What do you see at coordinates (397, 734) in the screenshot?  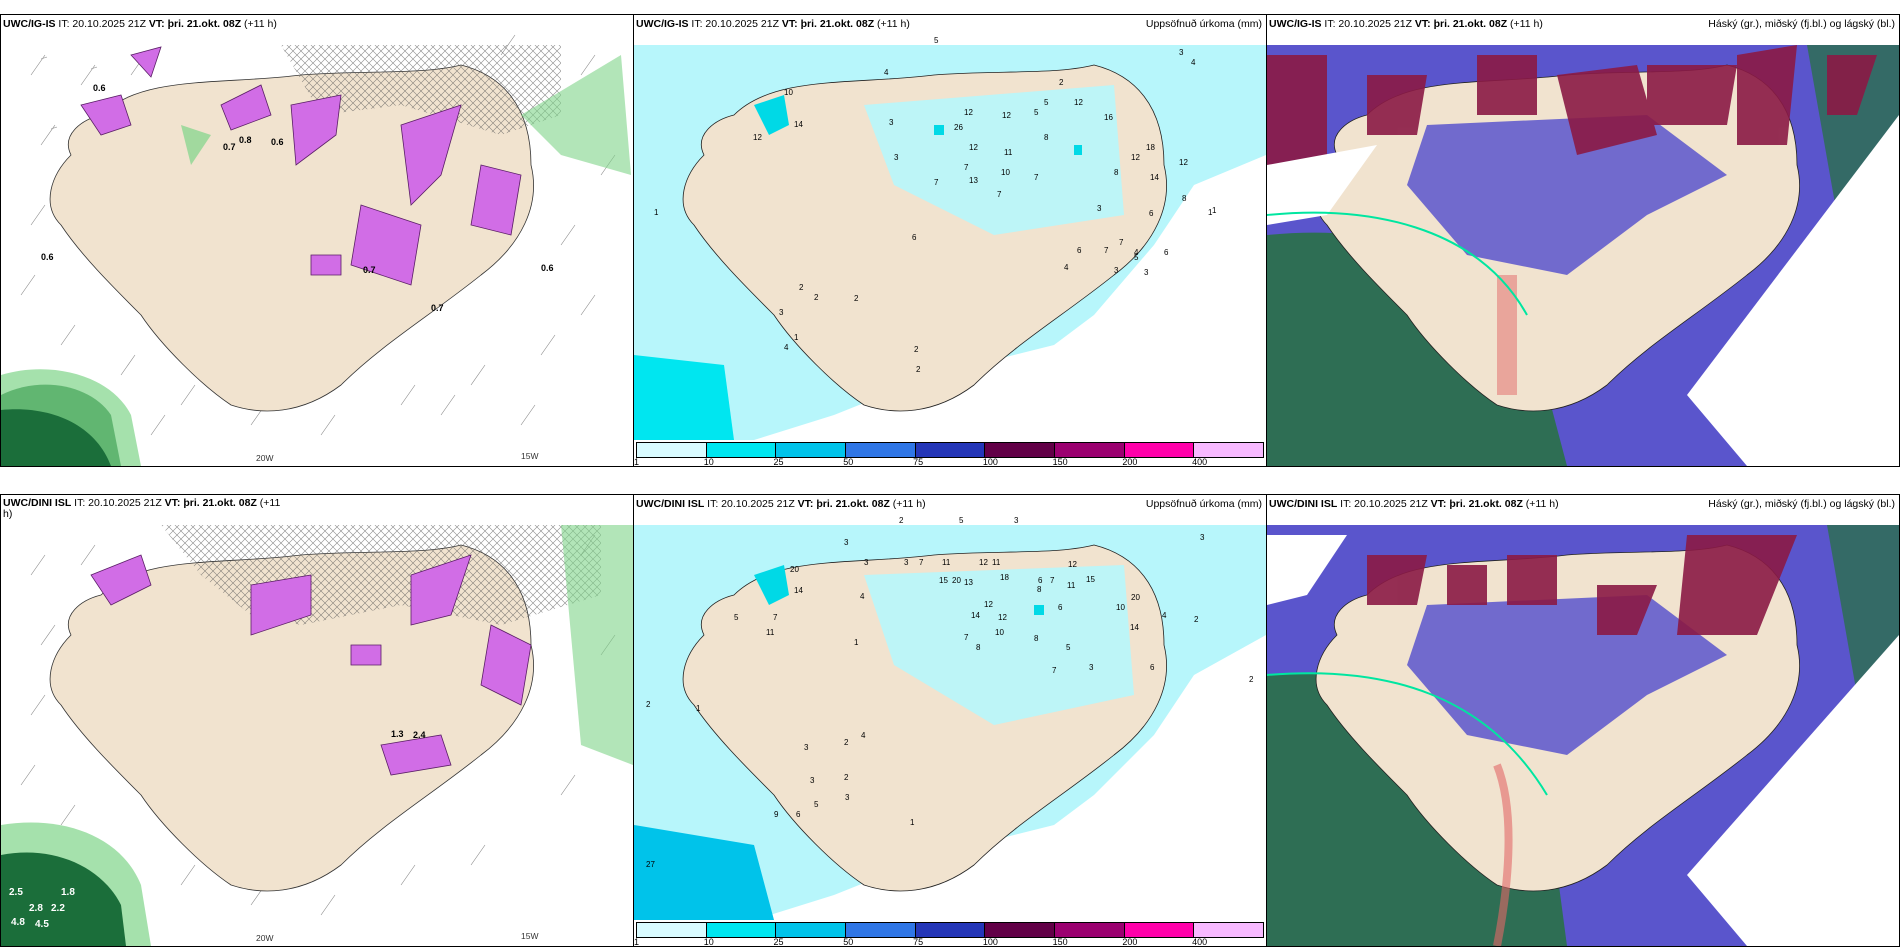 I see `map-label: 1.3` at bounding box center [397, 734].